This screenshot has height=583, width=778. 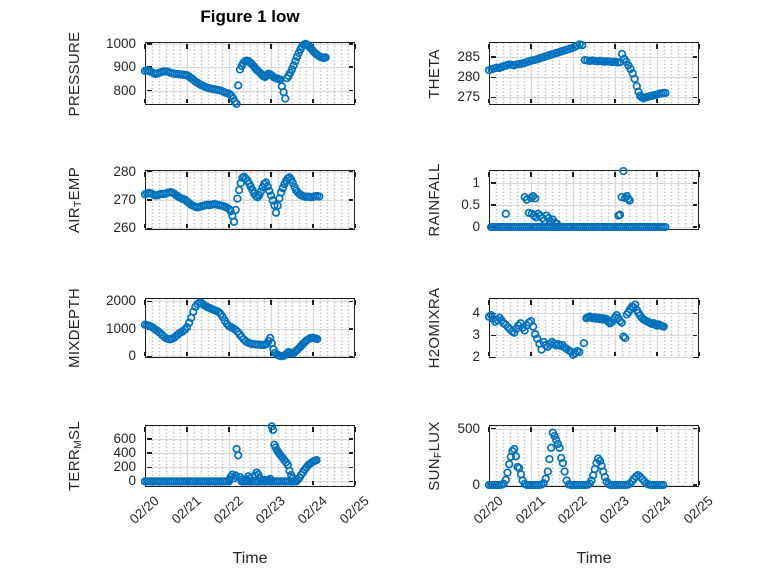 I want to click on y-axis-label-terr-msl: TERR M SL, so click(x=74, y=456).